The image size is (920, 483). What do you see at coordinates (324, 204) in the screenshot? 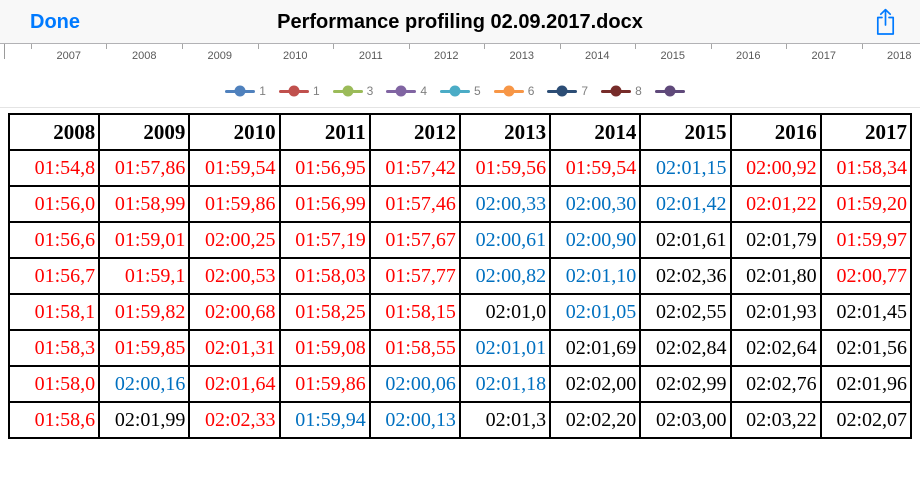
I see `table-cell: 01:56,99` at bounding box center [324, 204].